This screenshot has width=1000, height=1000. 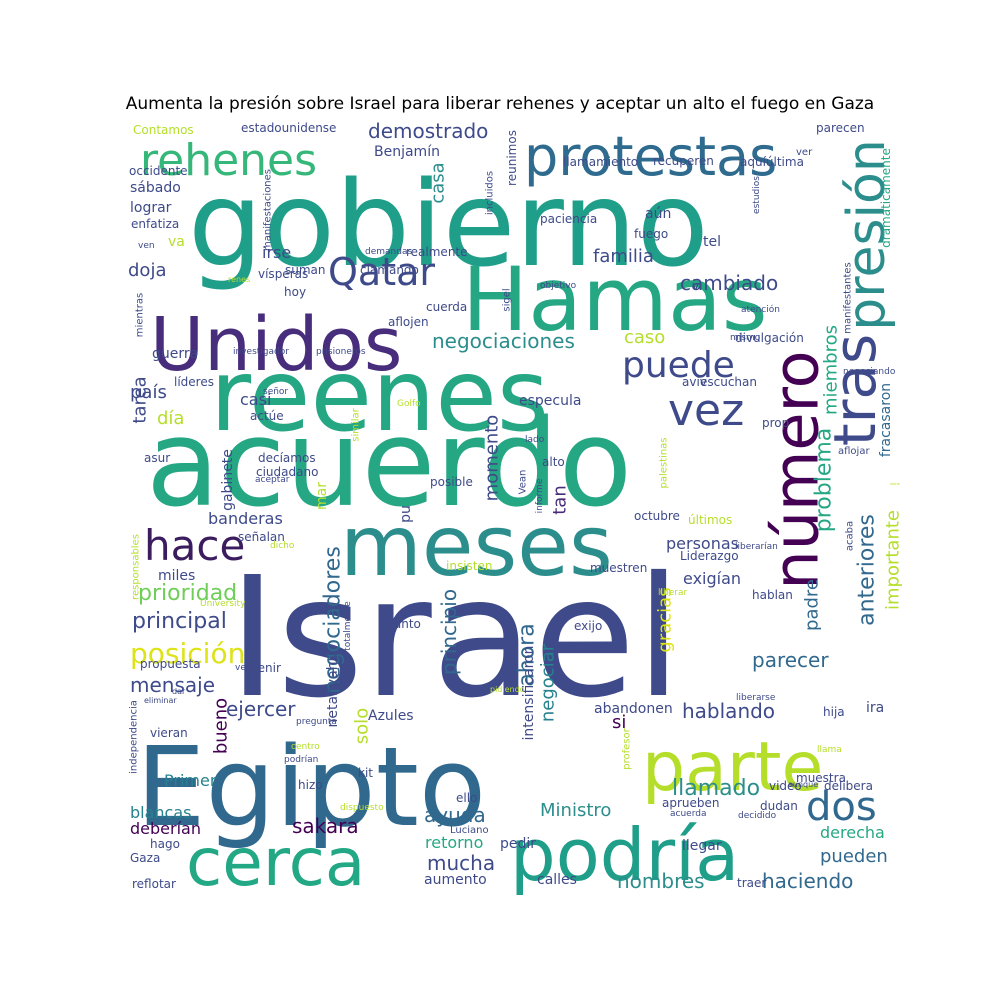 I want to click on word-hizo: hizo, so click(x=310, y=785).